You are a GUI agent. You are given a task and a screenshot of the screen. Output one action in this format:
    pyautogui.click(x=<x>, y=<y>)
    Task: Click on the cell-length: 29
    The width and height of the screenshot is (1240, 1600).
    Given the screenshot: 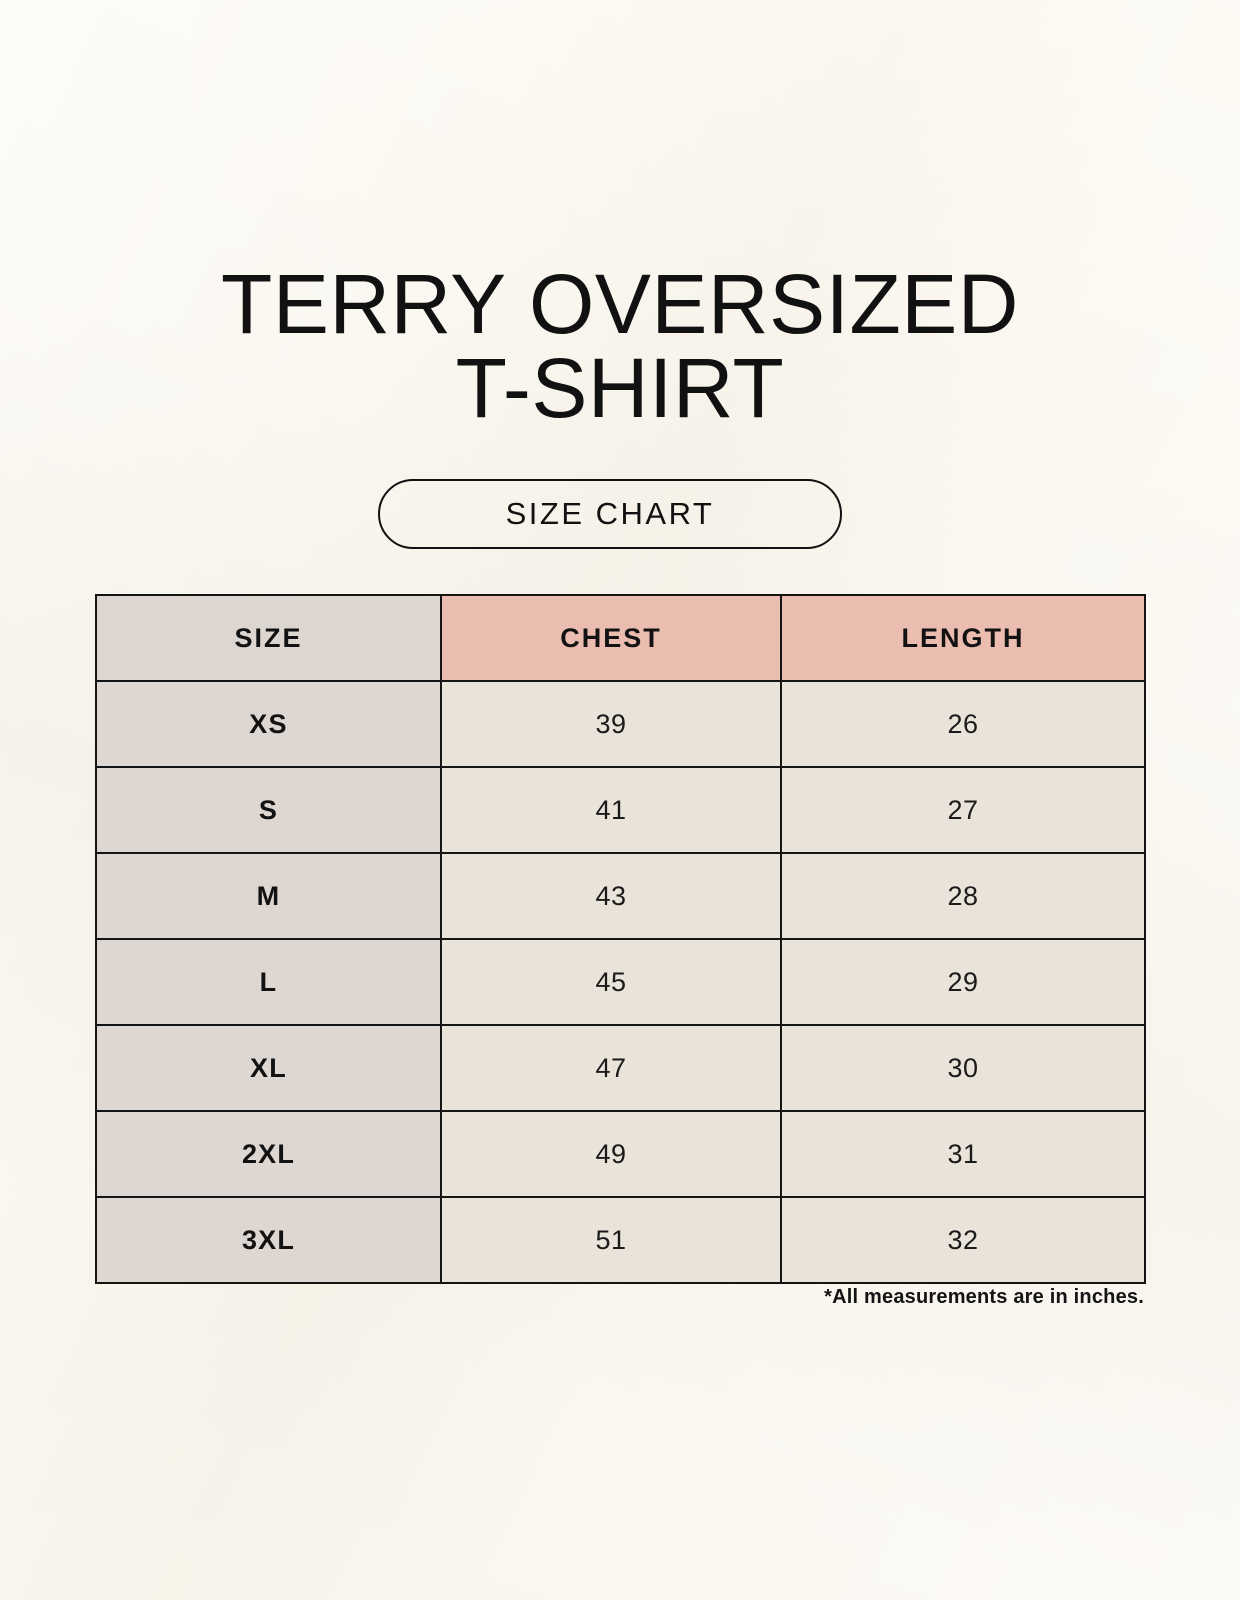 What is the action you would take?
    pyautogui.click(x=963, y=982)
    